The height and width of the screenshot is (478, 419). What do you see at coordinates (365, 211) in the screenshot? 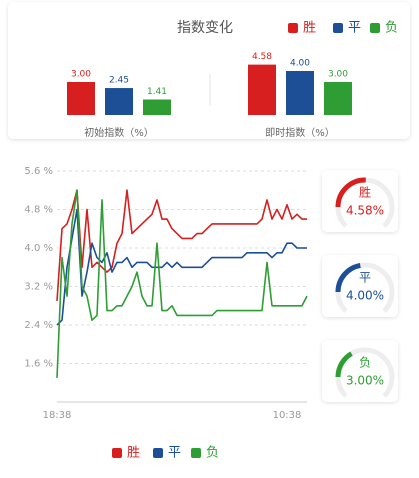
I see `gauge-value: 4.58%` at bounding box center [365, 211].